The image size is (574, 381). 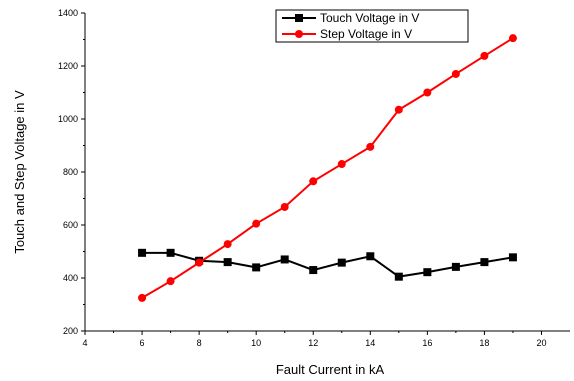 What do you see at coordinates (541, 343) in the screenshot?
I see `x-tick-label: 20` at bounding box center [541, 343].